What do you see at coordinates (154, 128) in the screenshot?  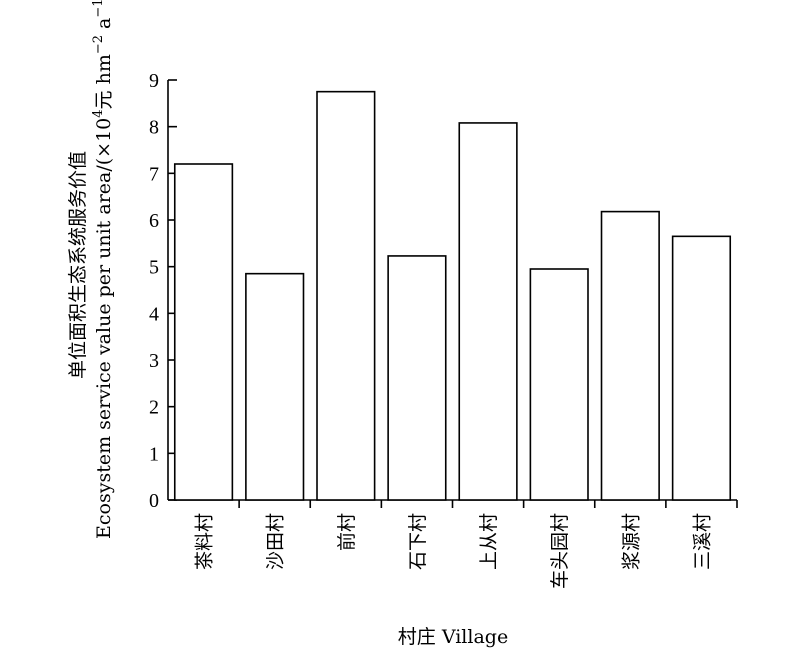 I see `y-tick-label-8: 8` at bounding box center [154, 128].